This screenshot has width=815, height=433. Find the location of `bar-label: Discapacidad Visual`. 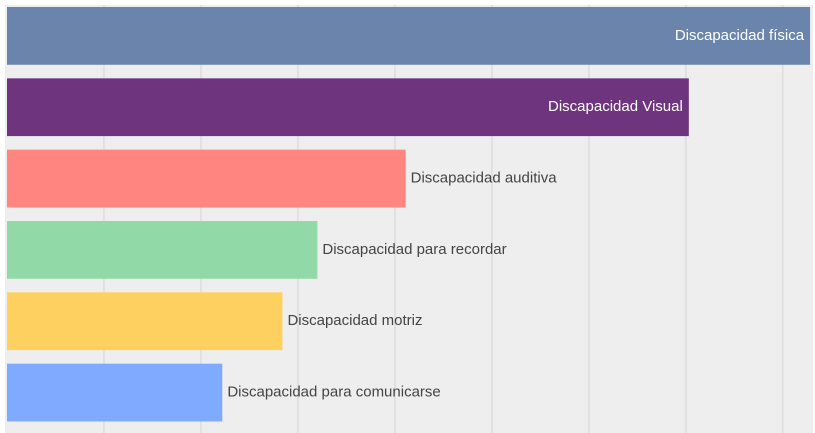

bar-label: Discapacidad Visual is located at coordinates (615, 106).